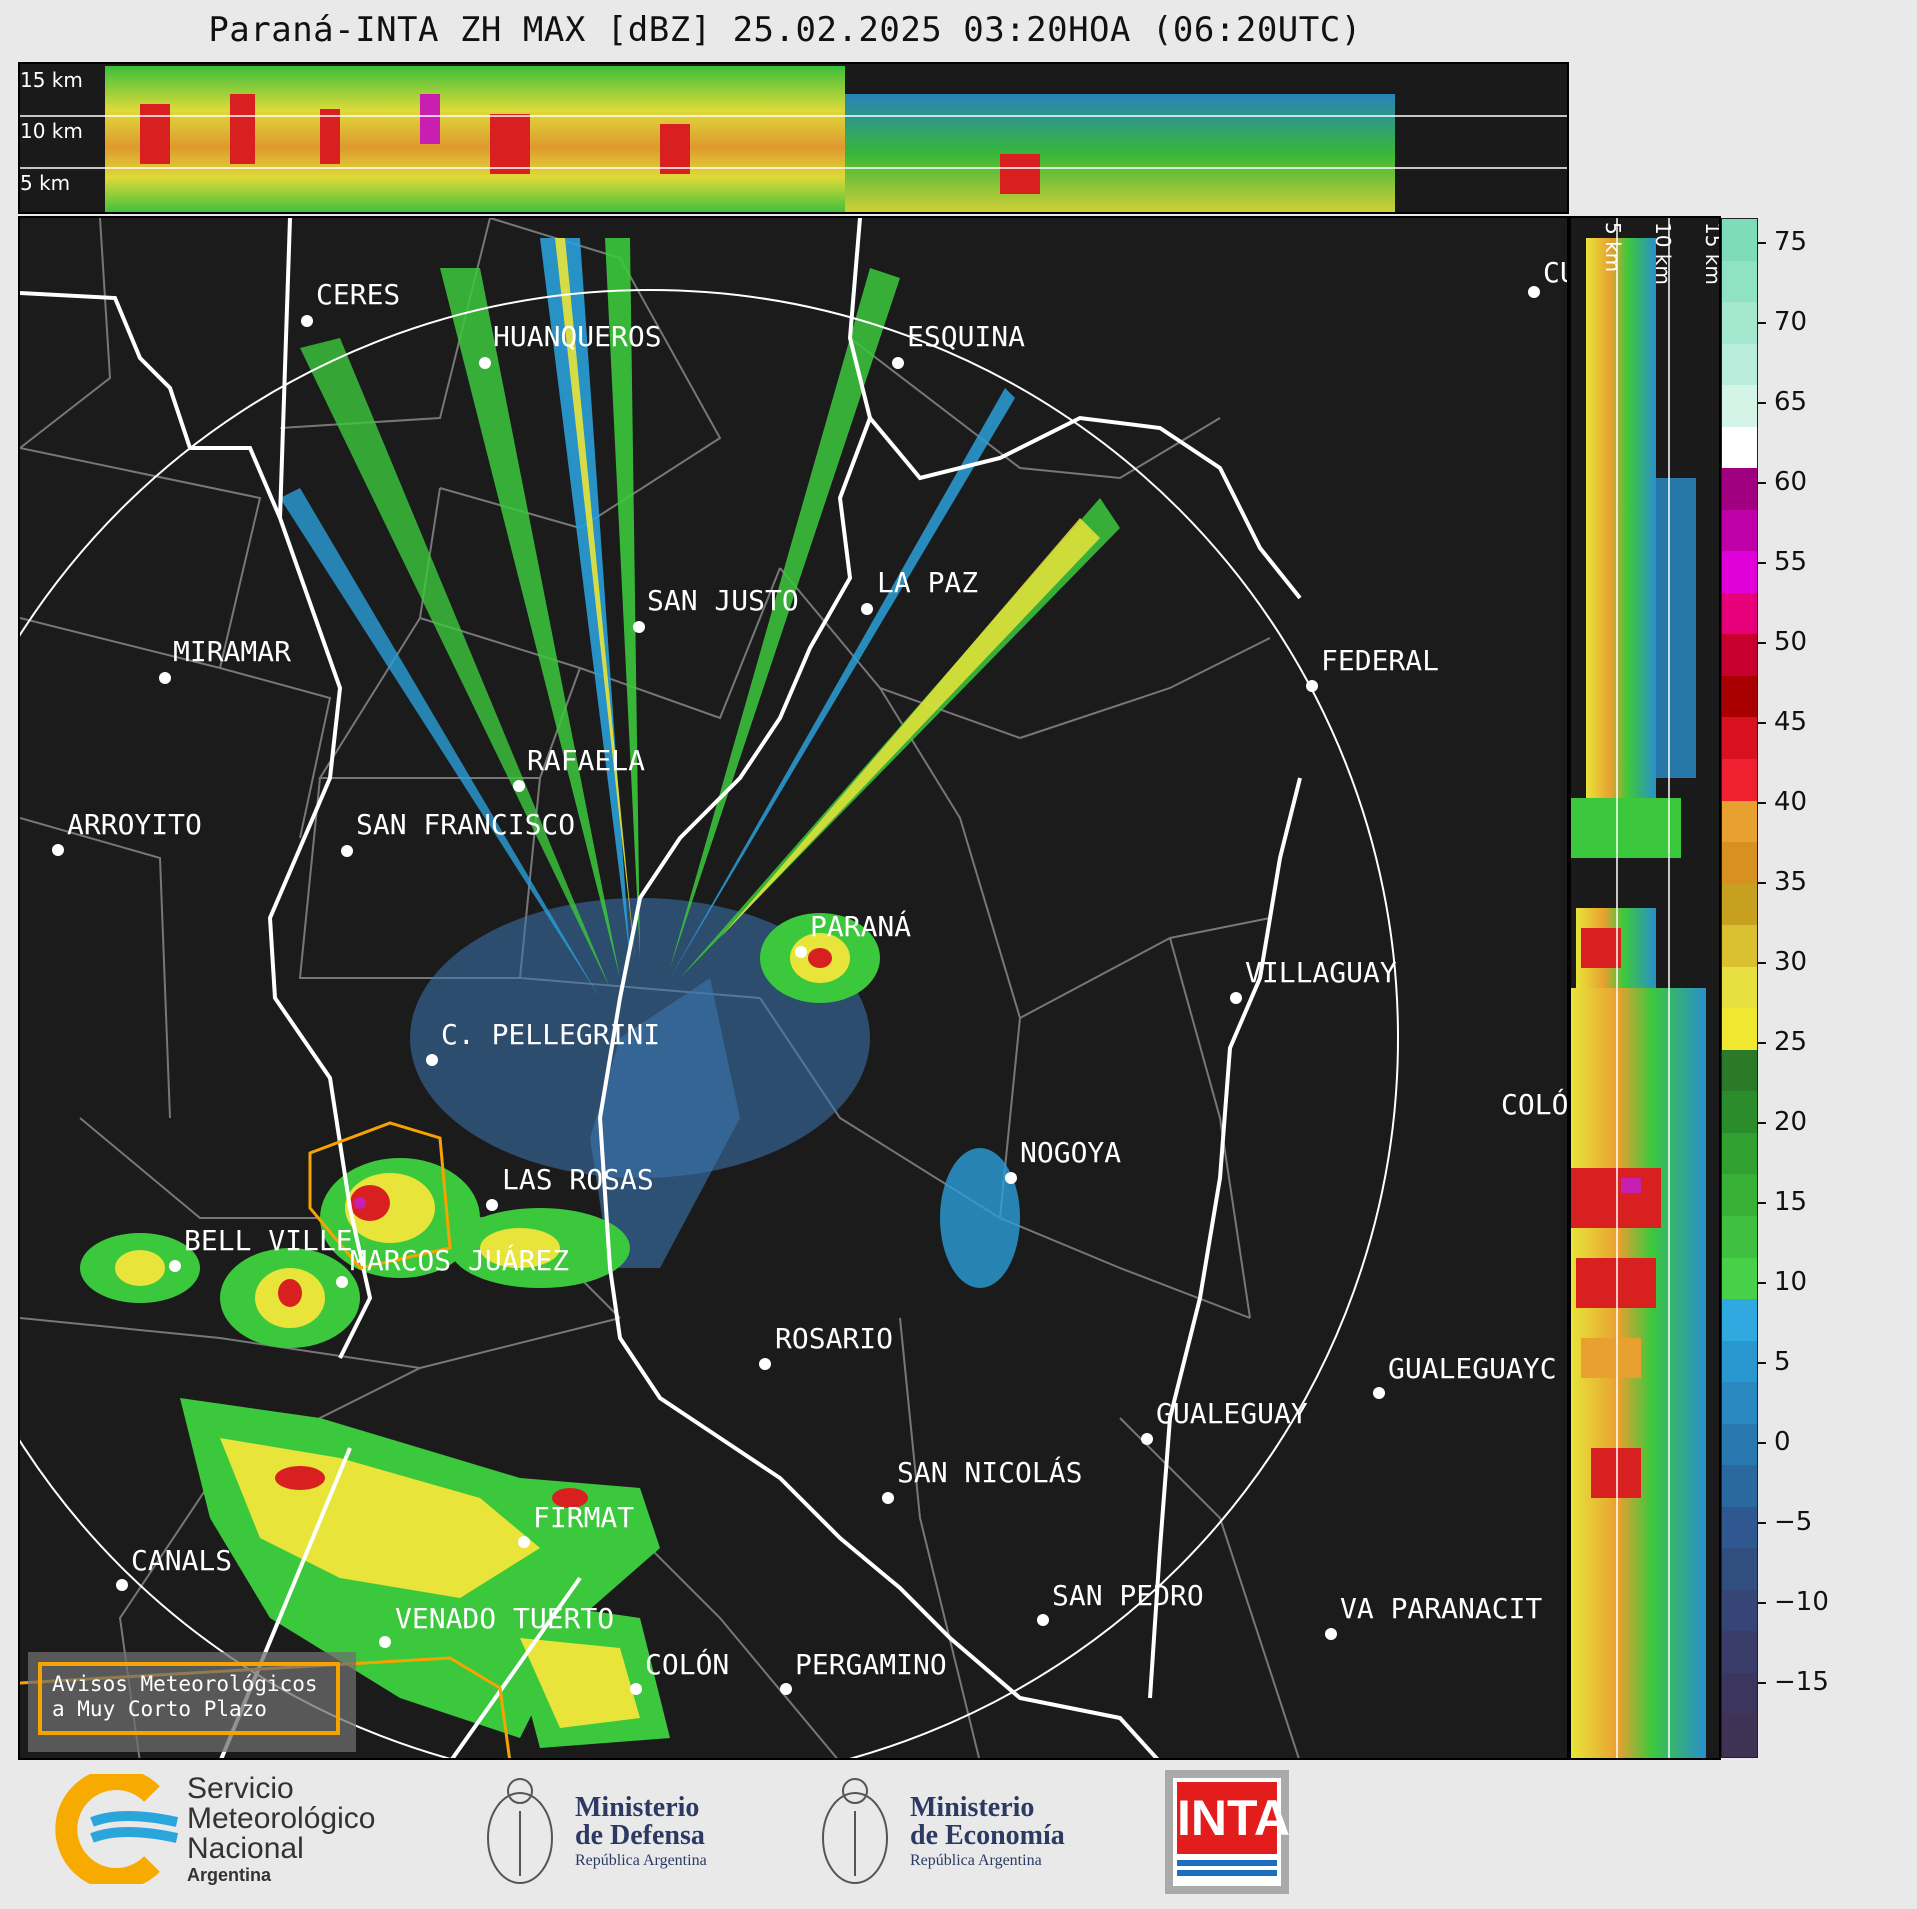  I want to click on city-label-colon-ba: COLÓN, so click(687, 1664).